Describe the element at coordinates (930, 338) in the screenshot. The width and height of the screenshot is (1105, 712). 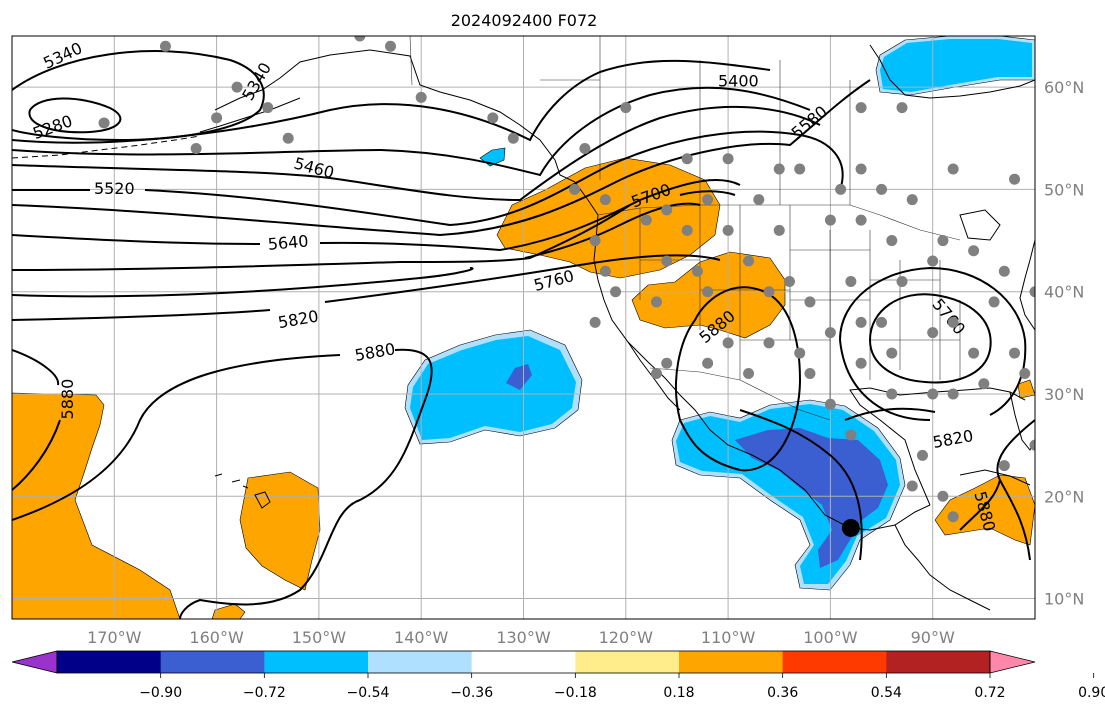
I see `contour-5760-low` at that location.